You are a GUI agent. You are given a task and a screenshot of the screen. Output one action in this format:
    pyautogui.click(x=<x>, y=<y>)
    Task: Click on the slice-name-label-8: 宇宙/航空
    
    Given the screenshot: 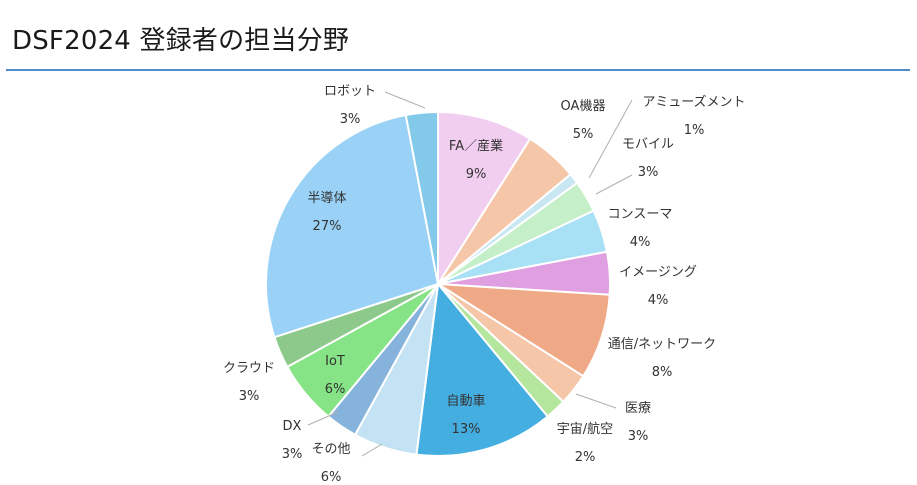 What is the action you would take?
    pyautogui.click(x=585, y=429)
    